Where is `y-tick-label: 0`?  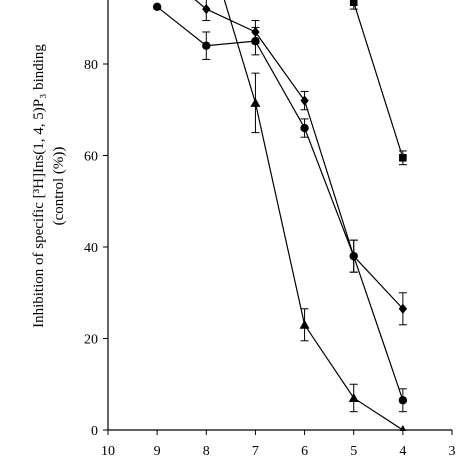
y-tick-label: 0 is located at coordinates (94, 431).